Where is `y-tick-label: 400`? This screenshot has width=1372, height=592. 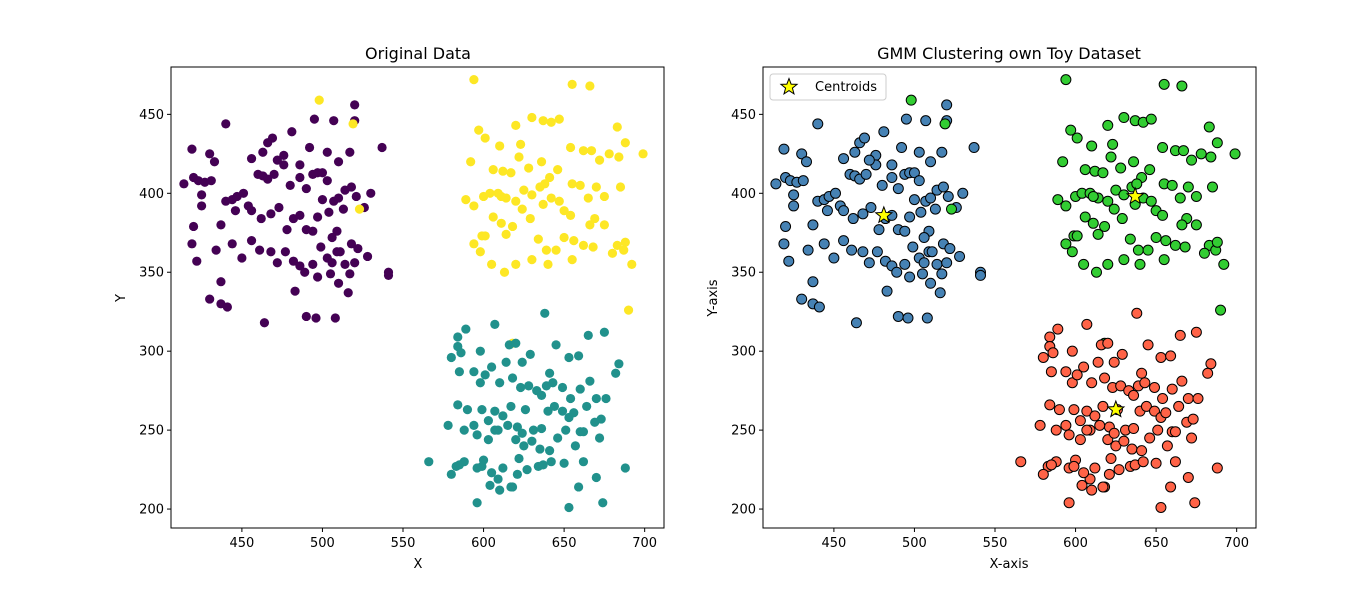
y-tick-label: 400 is located at coordinates (743, 194).